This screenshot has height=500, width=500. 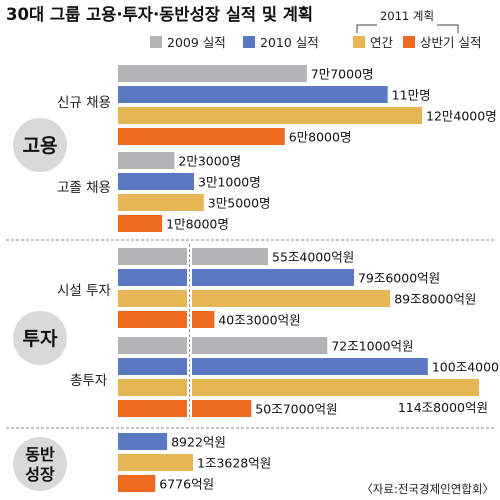 I want to click on bar-value-label: 6만8000명, so click(x=320, y=137).